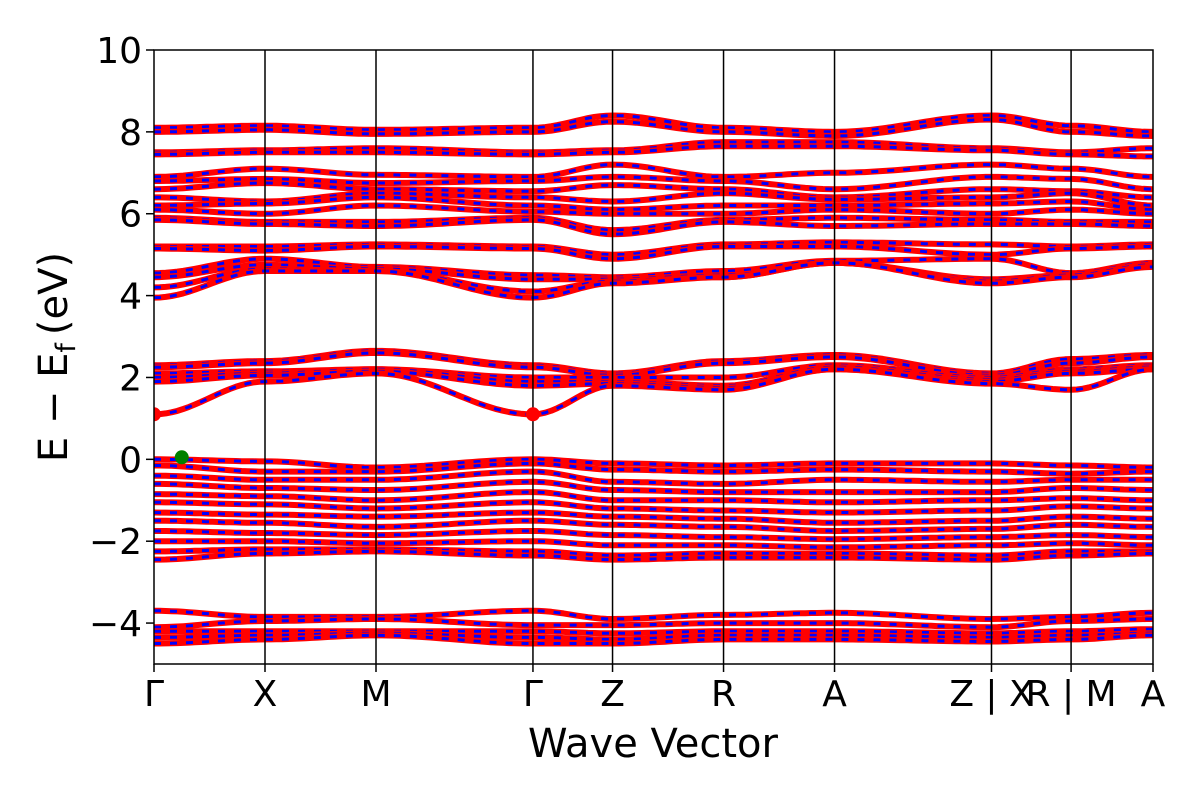 This screenshot has height=800, width=1200. What do you see at coordinates (115, 542) in the screenshot?
I see `y-tick-label: −2` at bounding box center [115, 542].